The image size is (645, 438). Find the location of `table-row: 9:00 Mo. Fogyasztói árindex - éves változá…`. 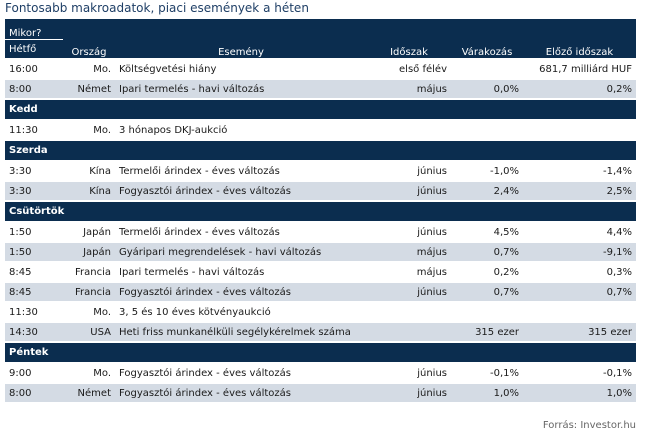

table-row: 9:00 Mo. Fogyasztói árindex - éves változá… is located at coordinates (320, 372).